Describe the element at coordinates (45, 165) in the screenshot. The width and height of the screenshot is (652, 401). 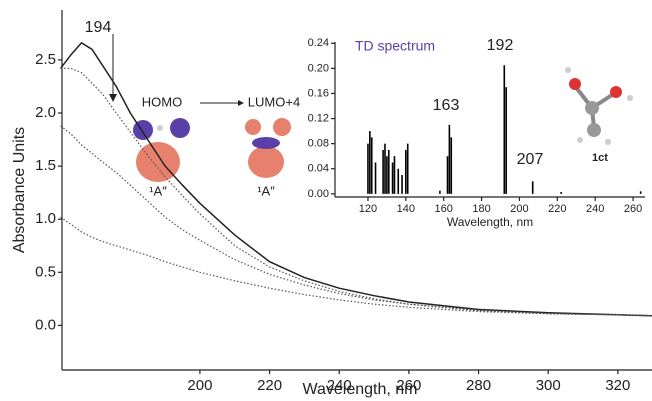
I see `y-tick-label: 1.5` at that location.